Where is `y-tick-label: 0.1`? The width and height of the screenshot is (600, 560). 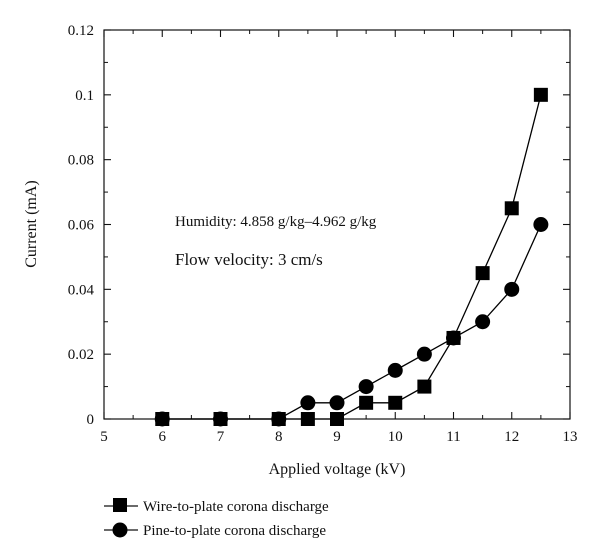 y-tick-label: 0.1 is located at coordinates (84, 96).